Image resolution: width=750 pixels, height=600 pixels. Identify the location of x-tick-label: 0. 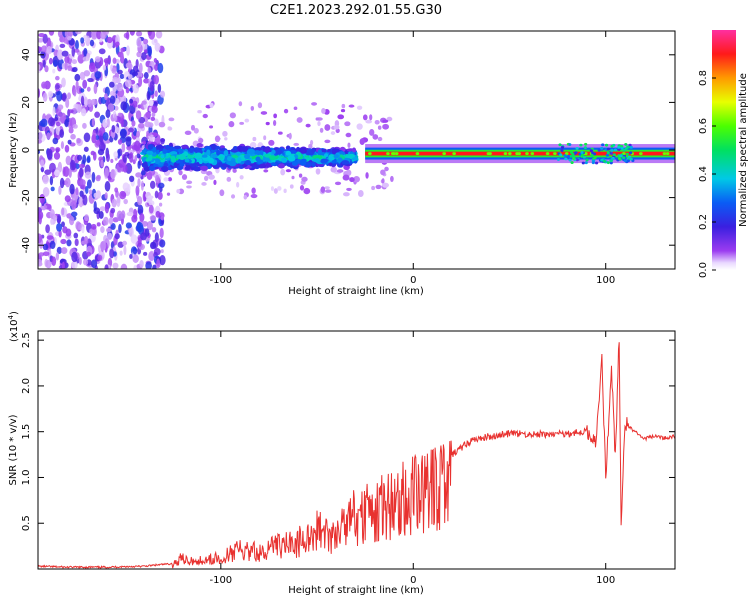
(413, 580).